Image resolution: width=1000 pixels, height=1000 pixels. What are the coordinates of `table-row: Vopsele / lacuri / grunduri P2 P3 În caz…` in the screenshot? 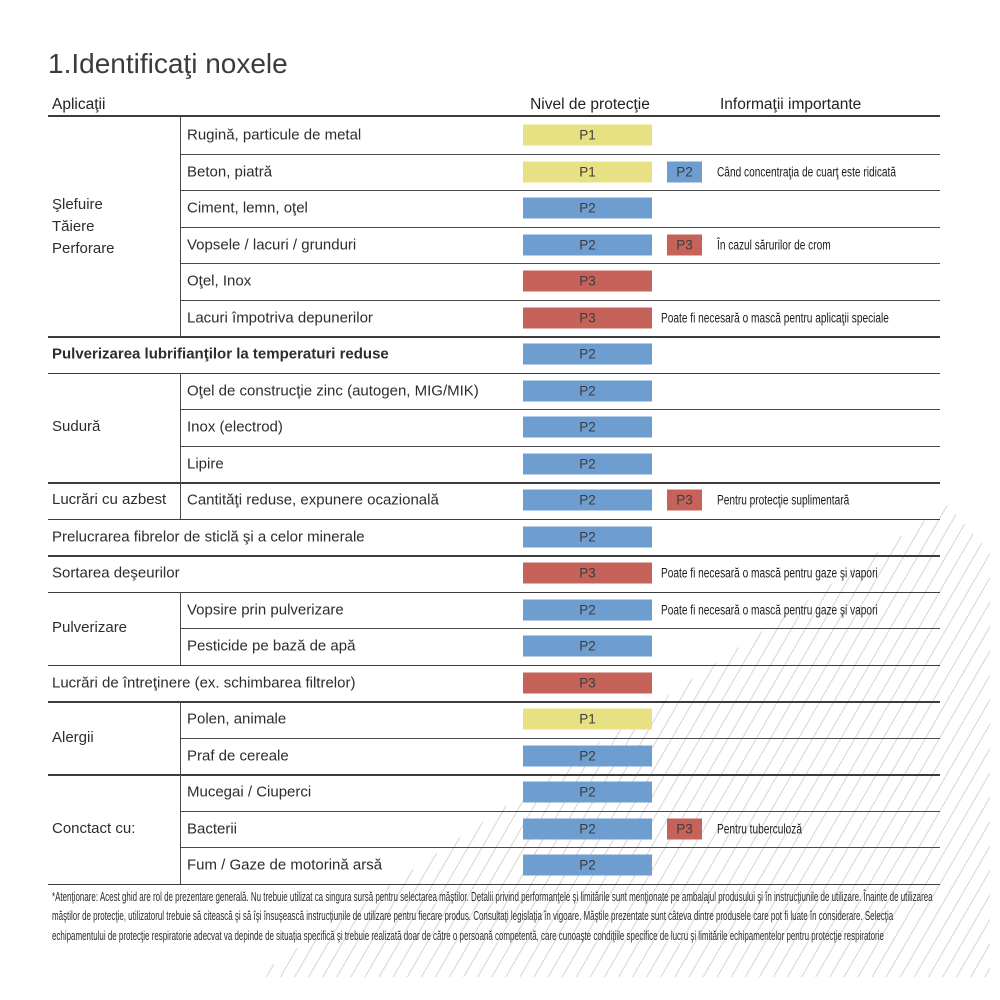 It's located at (500, 245).